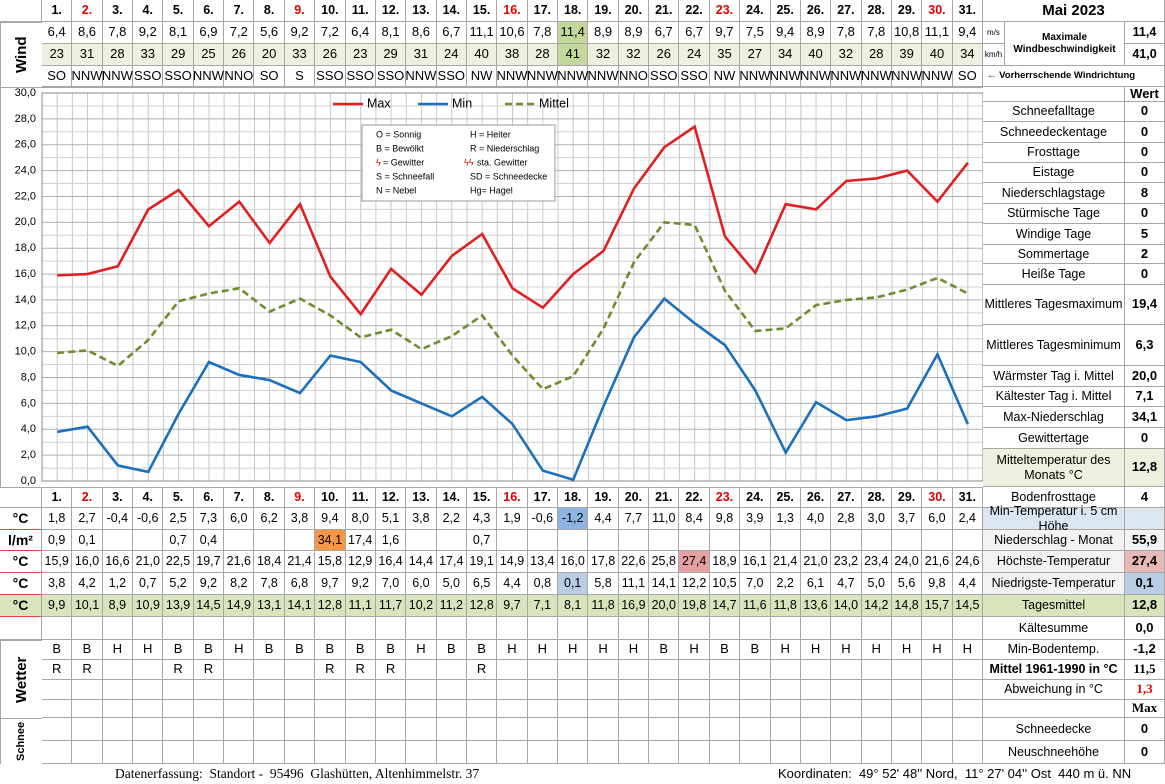  I want to click on stat-value, so click(1145, 519).